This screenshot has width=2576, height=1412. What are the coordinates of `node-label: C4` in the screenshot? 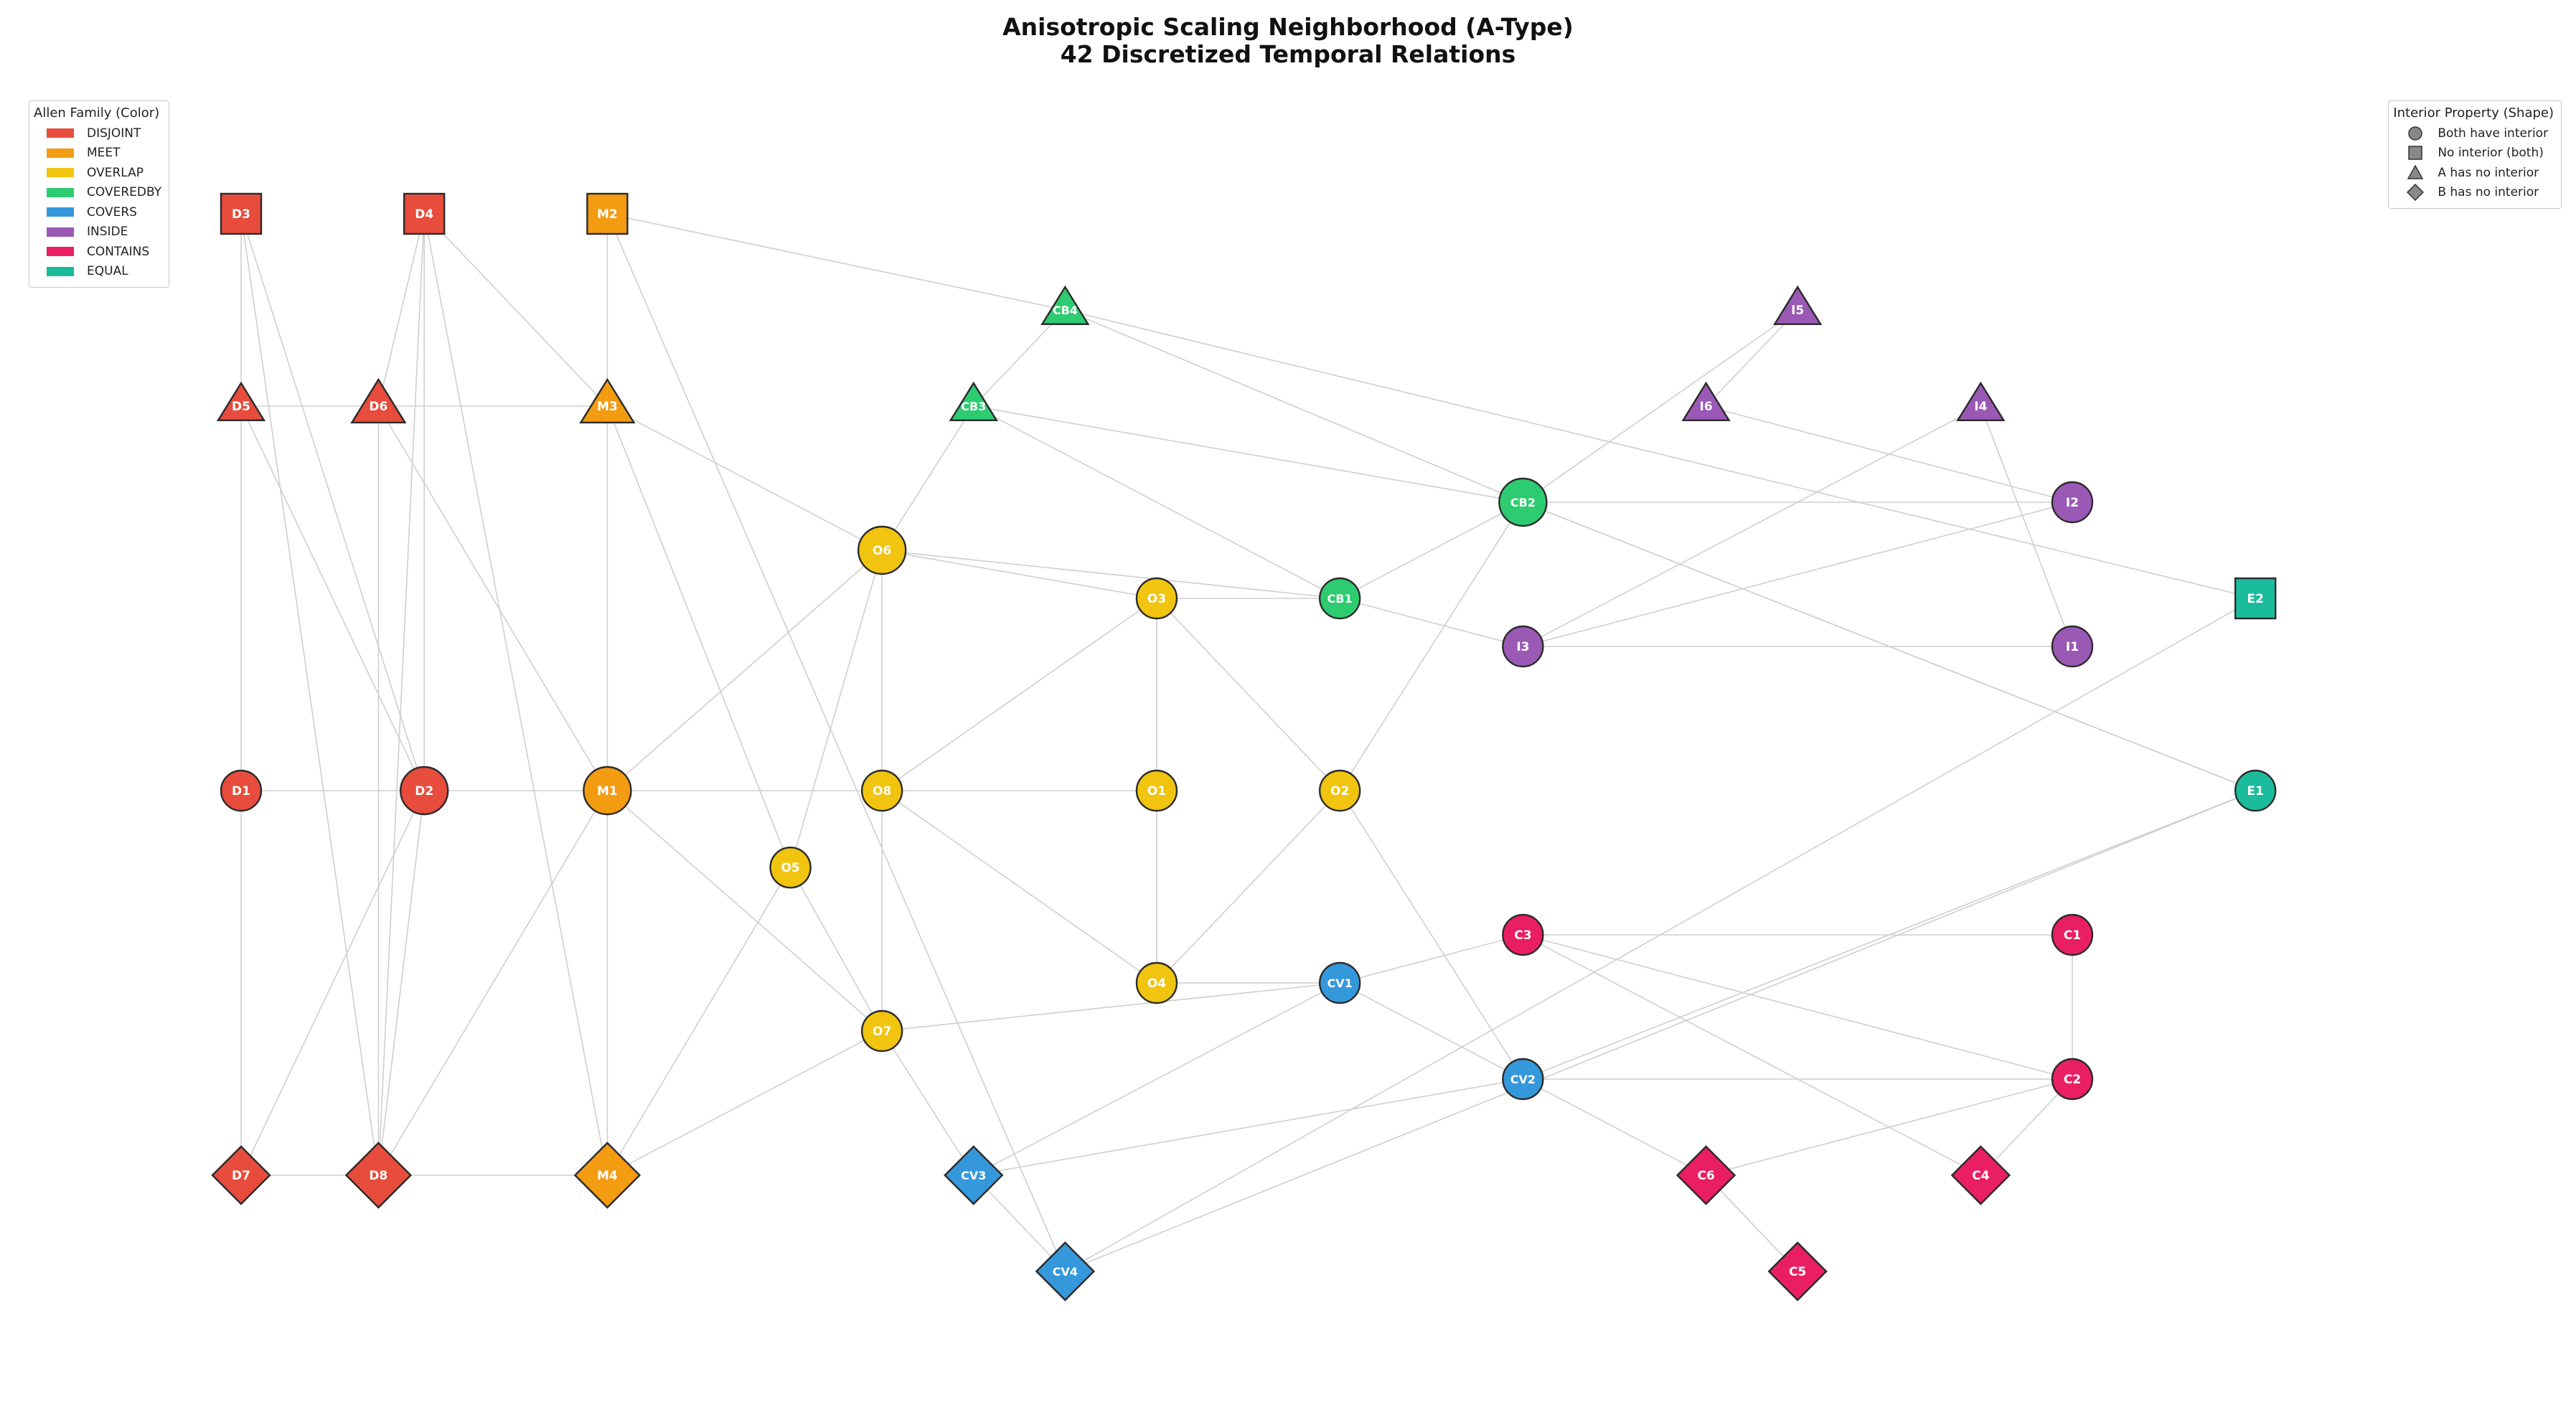 It's located at (1980, 1176).